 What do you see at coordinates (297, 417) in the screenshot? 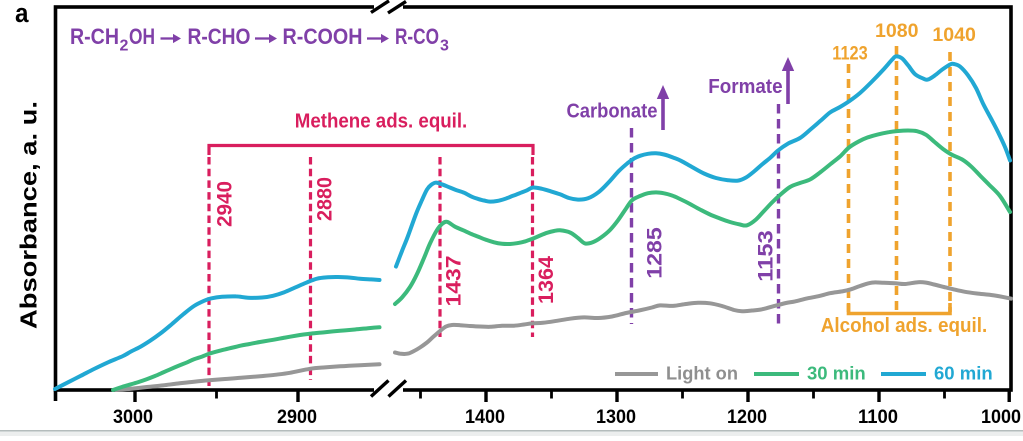
I see `svg-text: 2900` at bounding box center [297, 417].